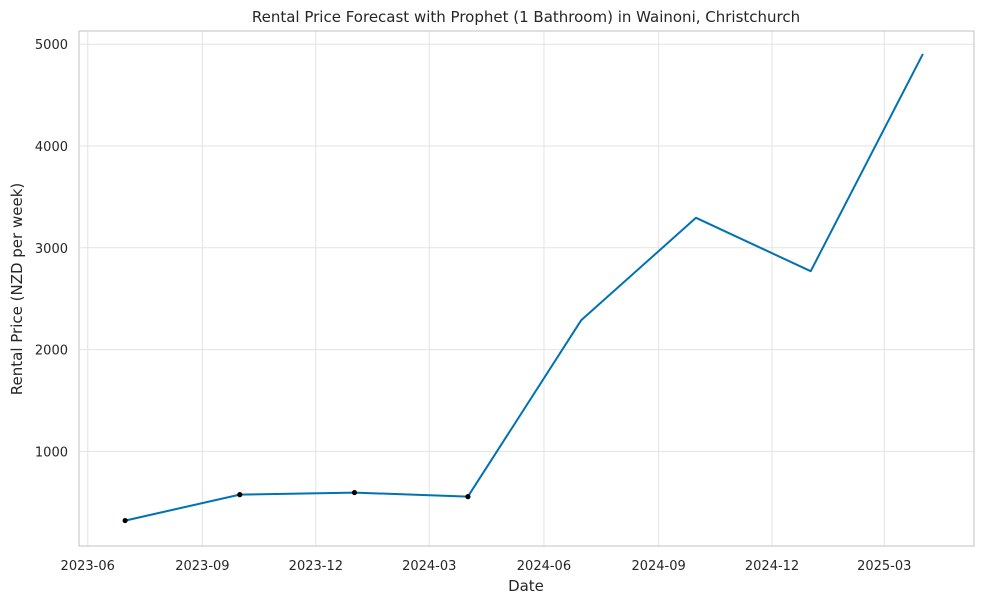 This screenshot has height=604, width=984. Describe the element at coordinates (429, 566) in the screenshot. I see `x-tick-label: 2024-03` at that location.